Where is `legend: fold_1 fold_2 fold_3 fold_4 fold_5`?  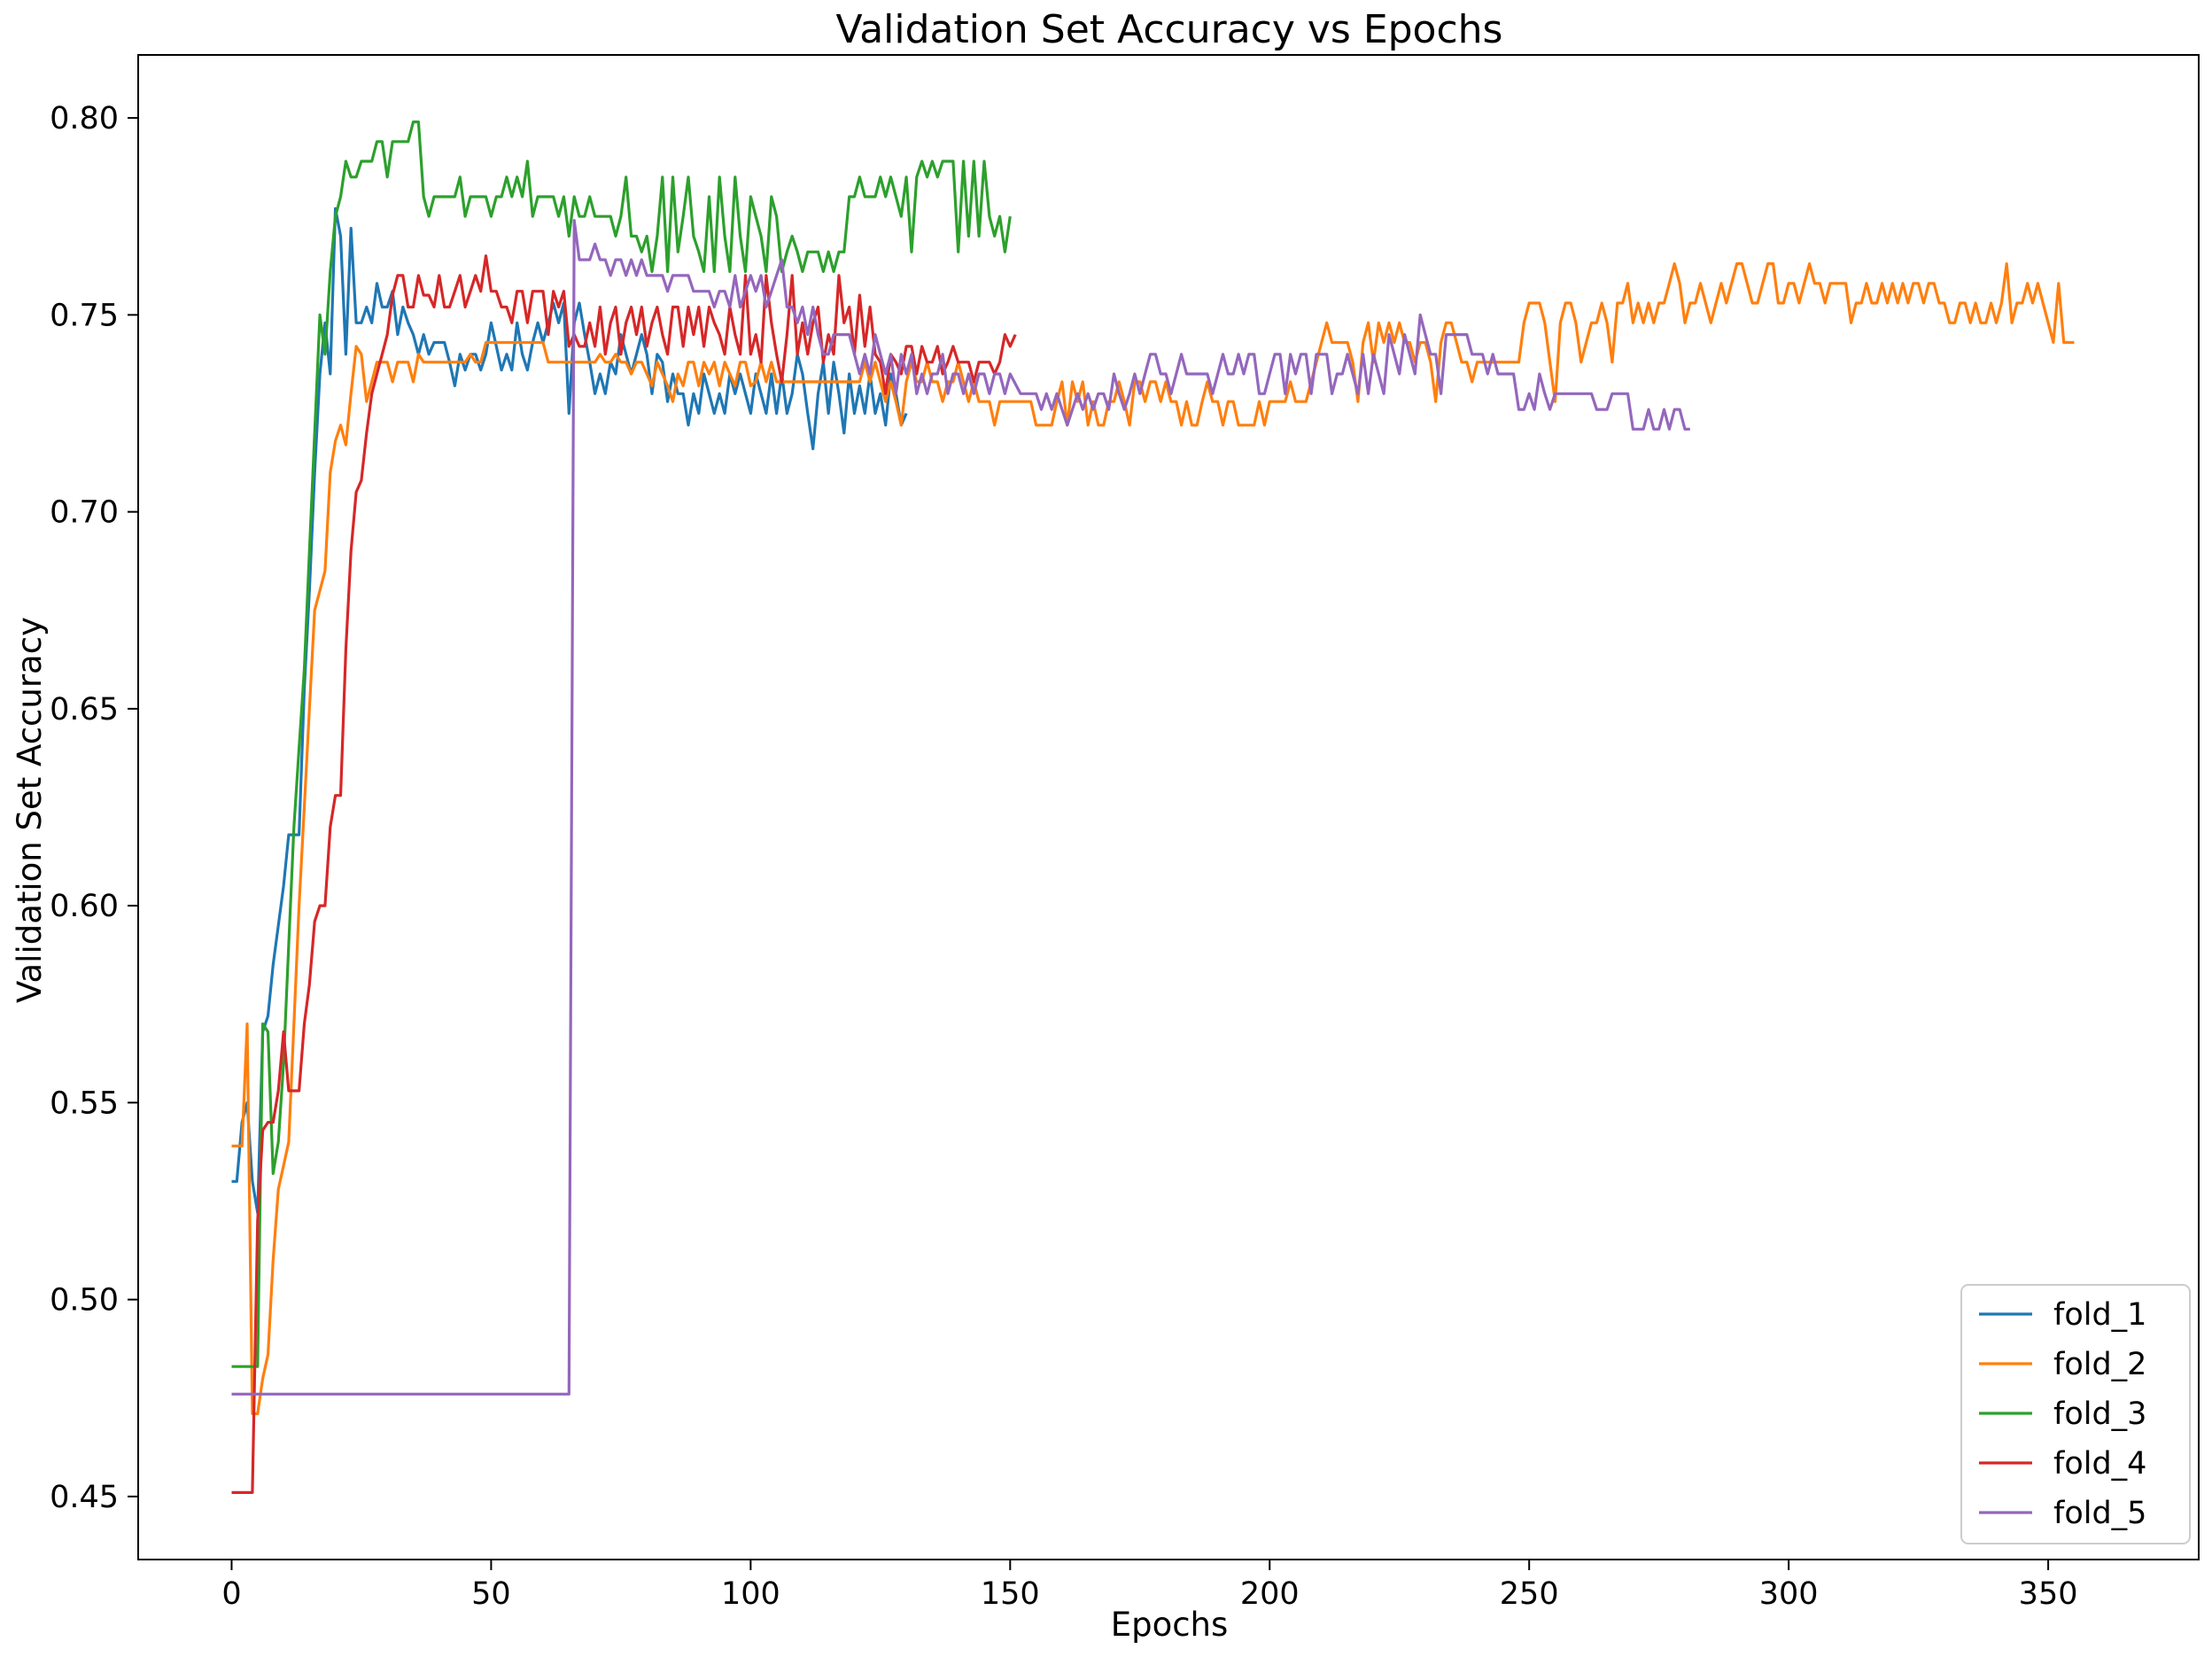
legend: fold_1 fold_2 fold_3 fold_4 fold_5 is located at coordinates (2075, 1414).